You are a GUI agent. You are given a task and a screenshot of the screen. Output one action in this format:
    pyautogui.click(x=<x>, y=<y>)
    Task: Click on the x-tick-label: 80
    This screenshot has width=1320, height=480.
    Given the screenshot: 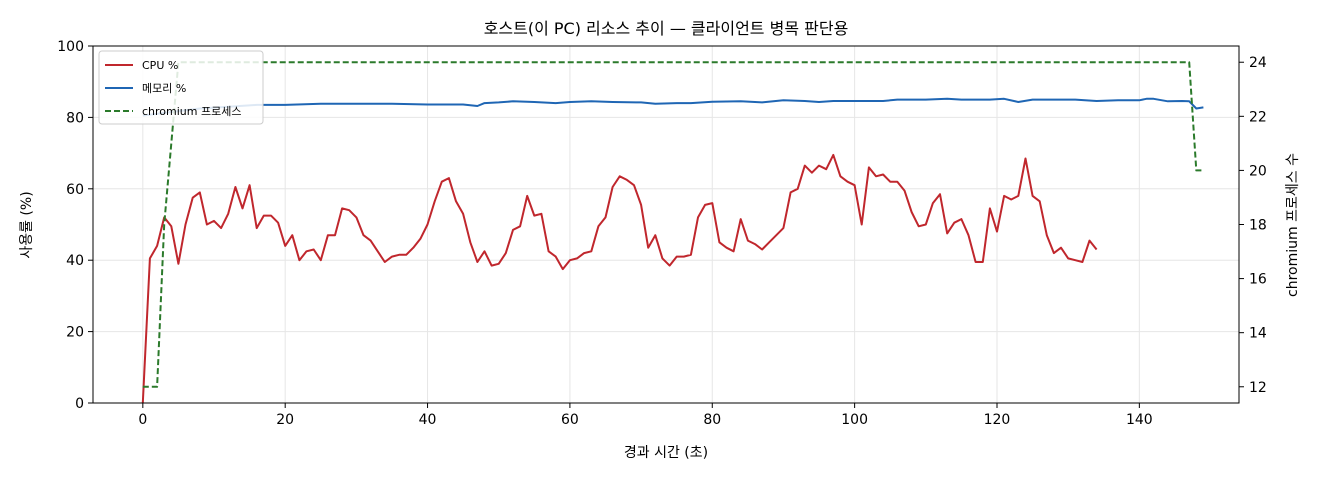 What is the action you would take?
    pyautogui.click(x=712, y=420)
    